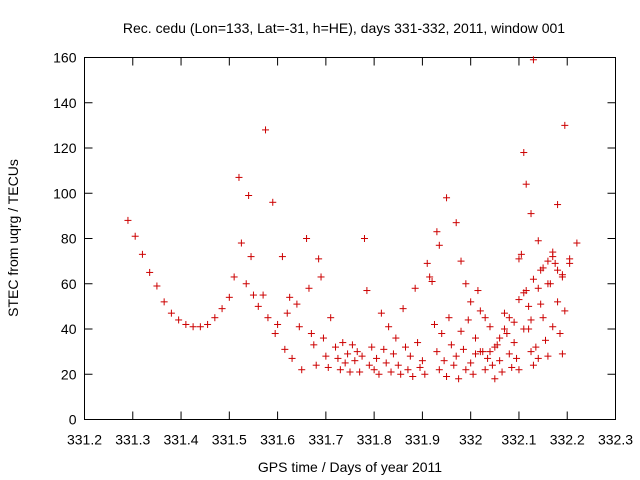 The width and height of the screenshot is (640, 480). Describe the element at coordinates (181, 440) in the screenshot. I see `x-tick-label: 331.4` at that location.